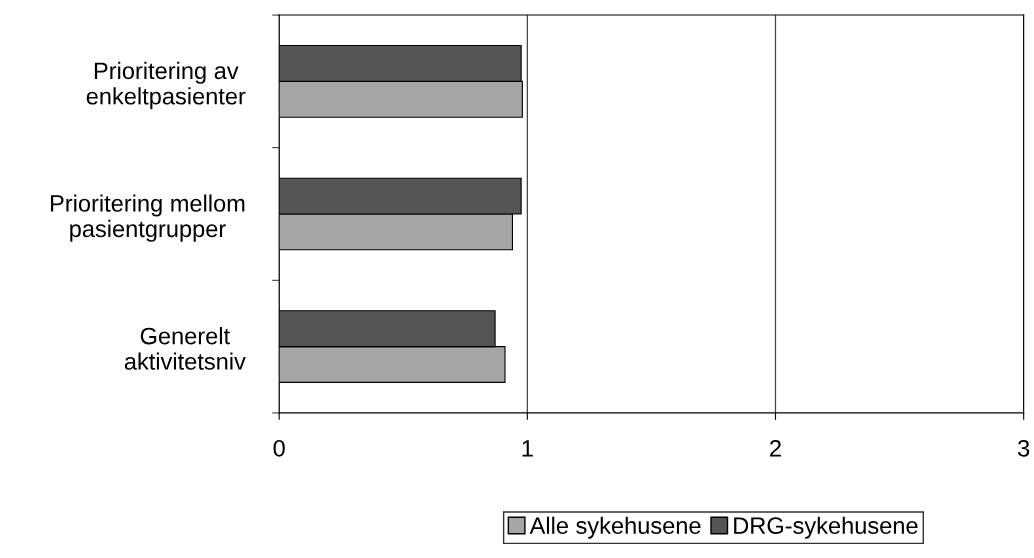 This screenshot has width=1034, height=558. I want to click on legend-label: DRG-sykehusene, so click(826, 527).